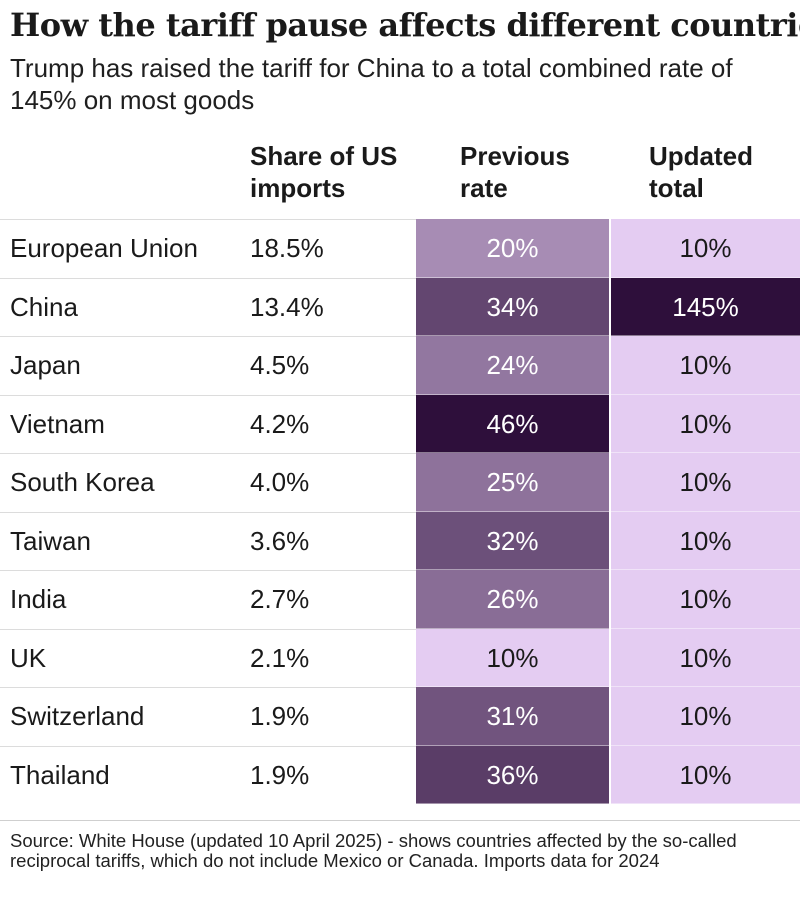 This screenshot has width=800, height=898. I want to click on previous-rate-cell: 10%, so click(512, 657).